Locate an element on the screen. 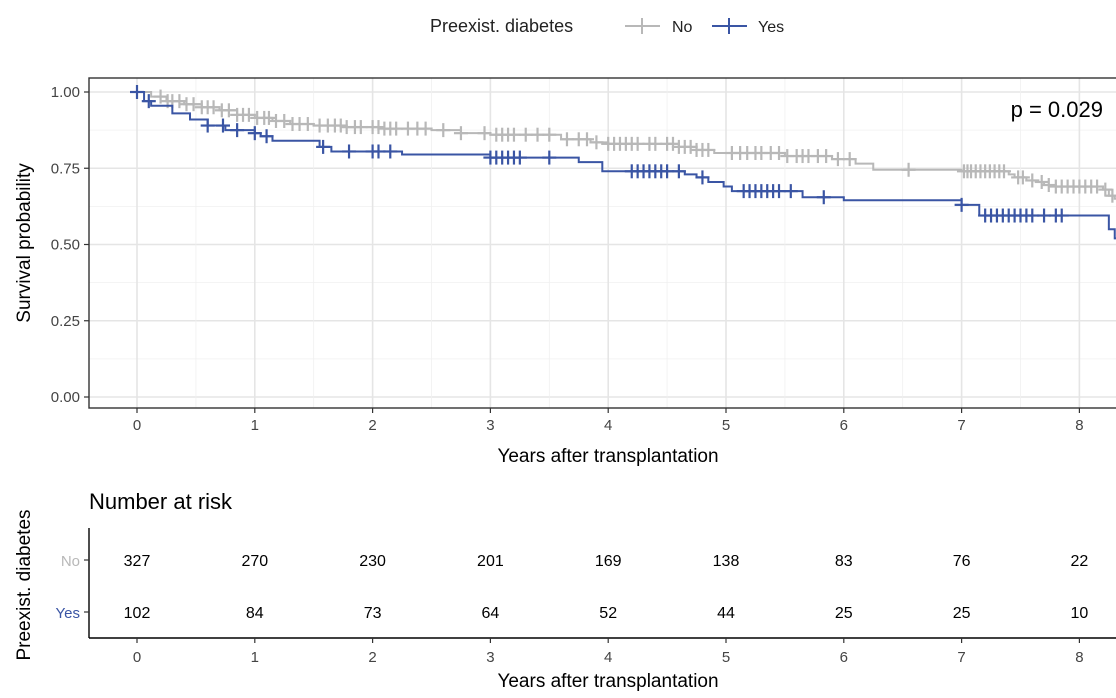  y-axis-label: Survival probability is located at coordinates (24, 243).